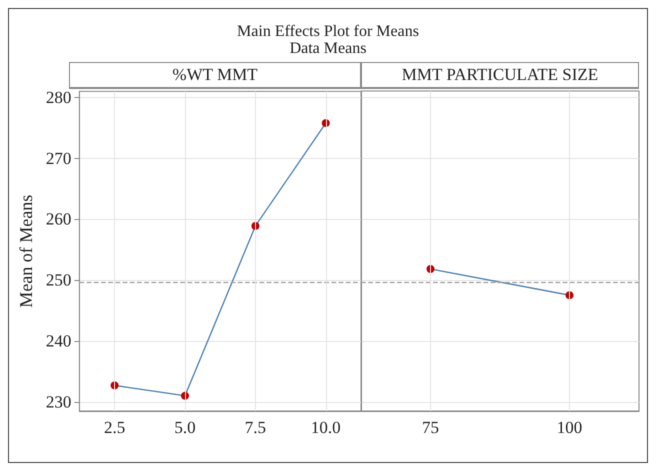 The image size is (658, 473). I want to click on x-tick-label: 7.5, so click(255, 427).